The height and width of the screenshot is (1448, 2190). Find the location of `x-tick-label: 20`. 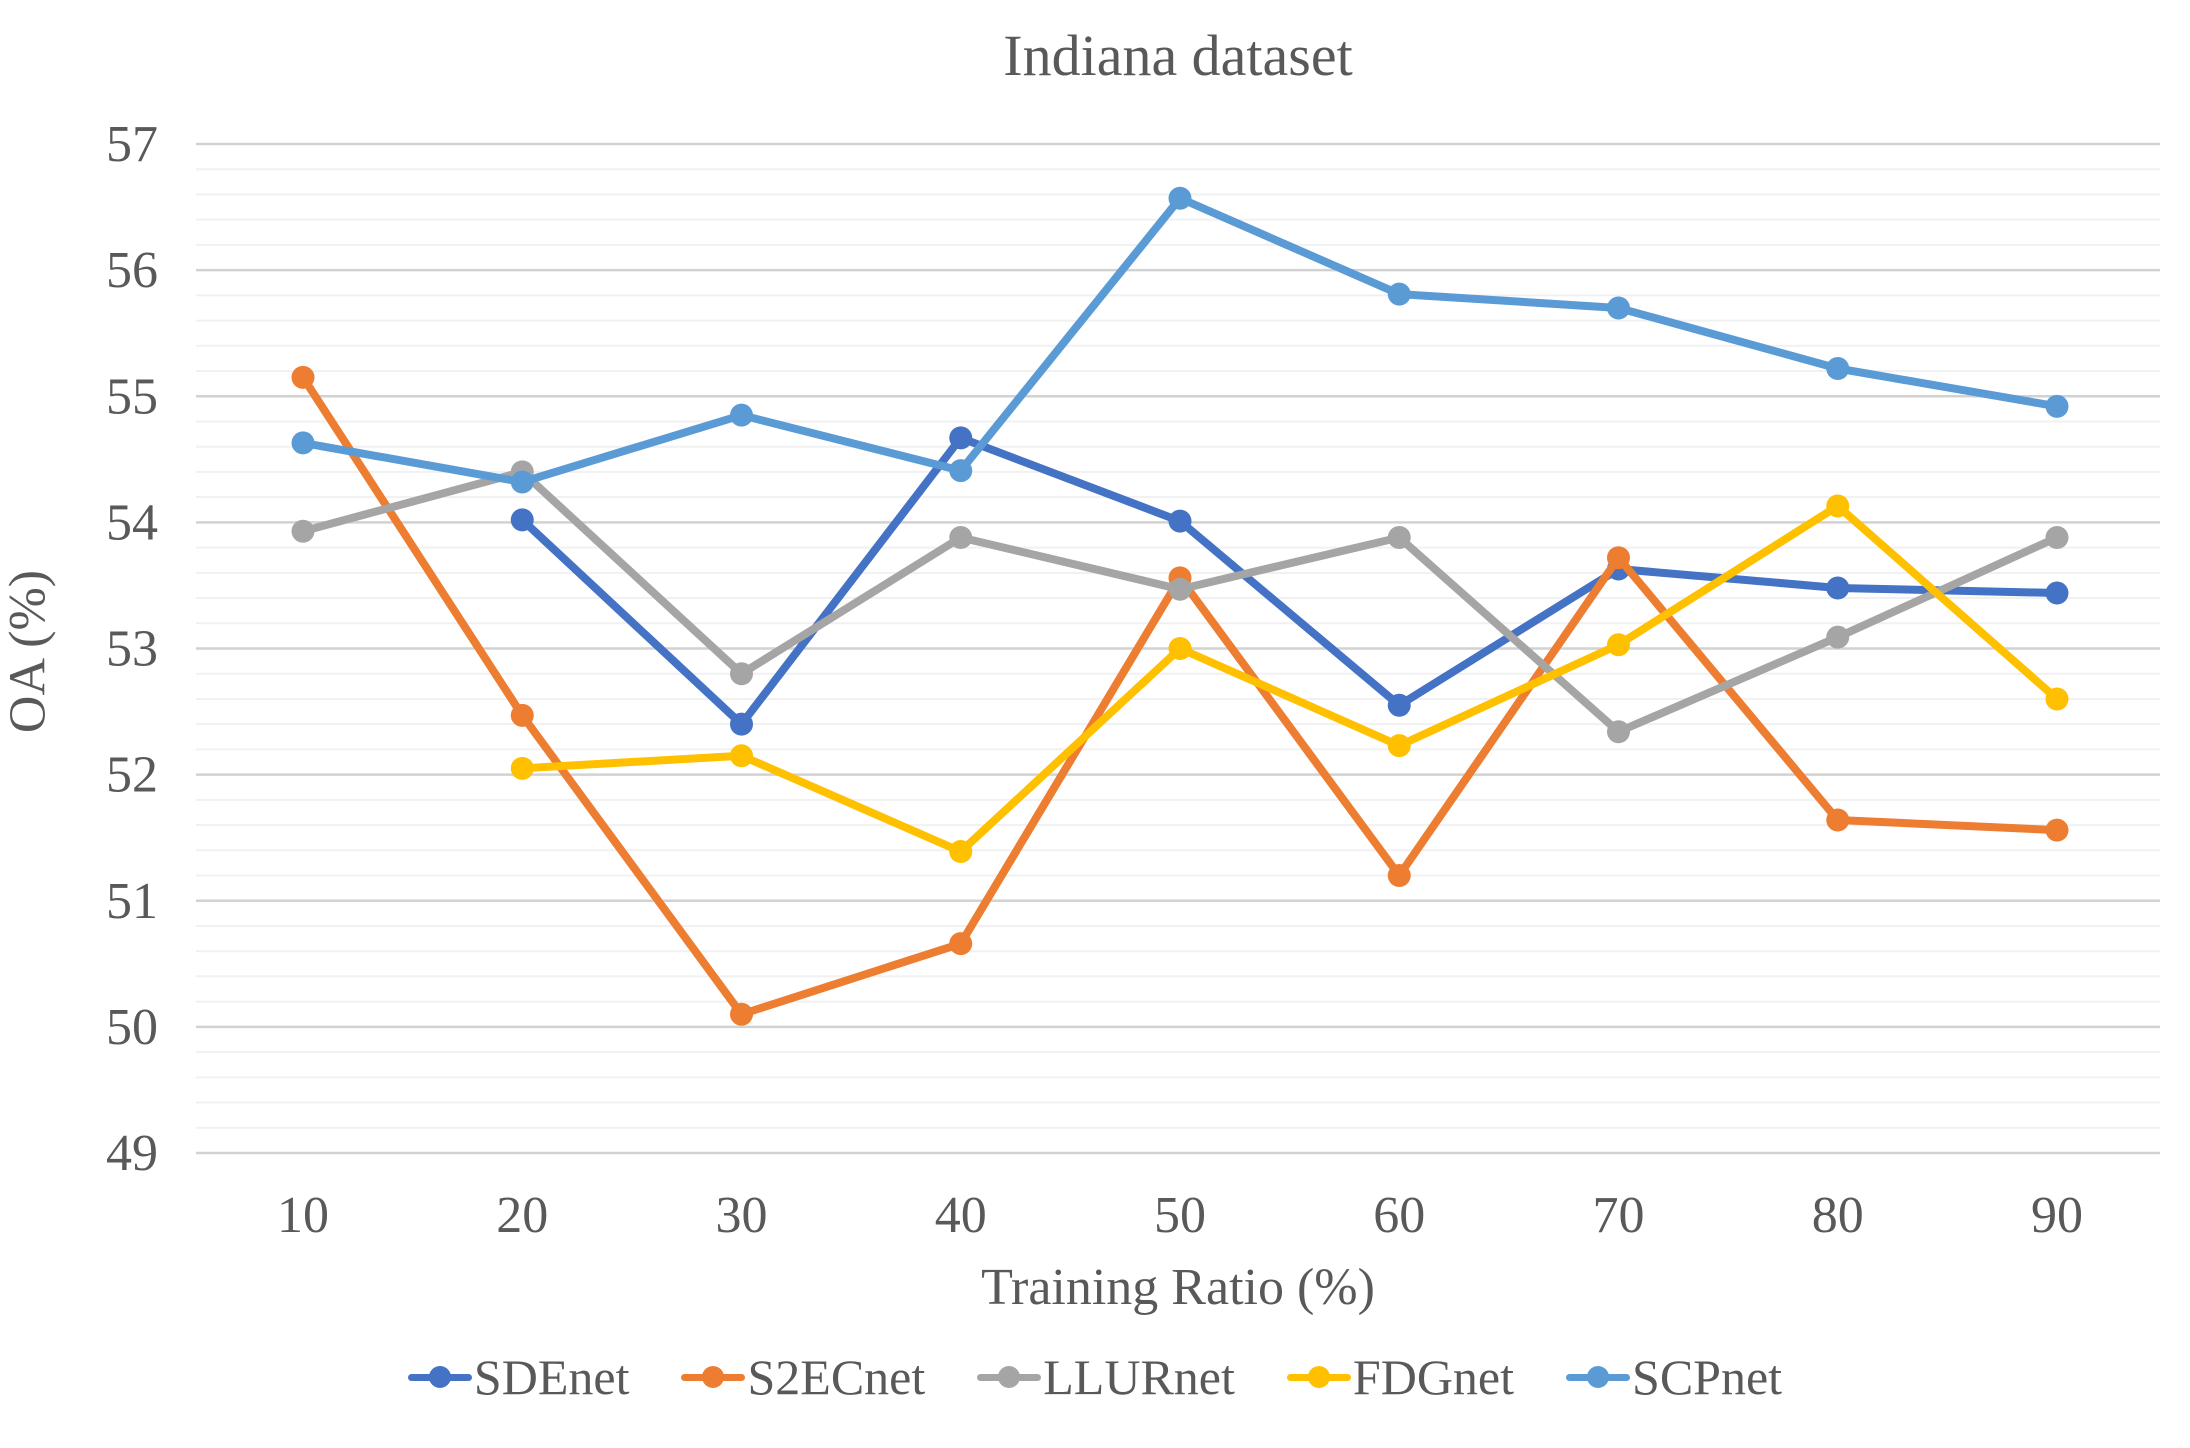

x-tick-label: 20 is located at coordinates (522, 1215).